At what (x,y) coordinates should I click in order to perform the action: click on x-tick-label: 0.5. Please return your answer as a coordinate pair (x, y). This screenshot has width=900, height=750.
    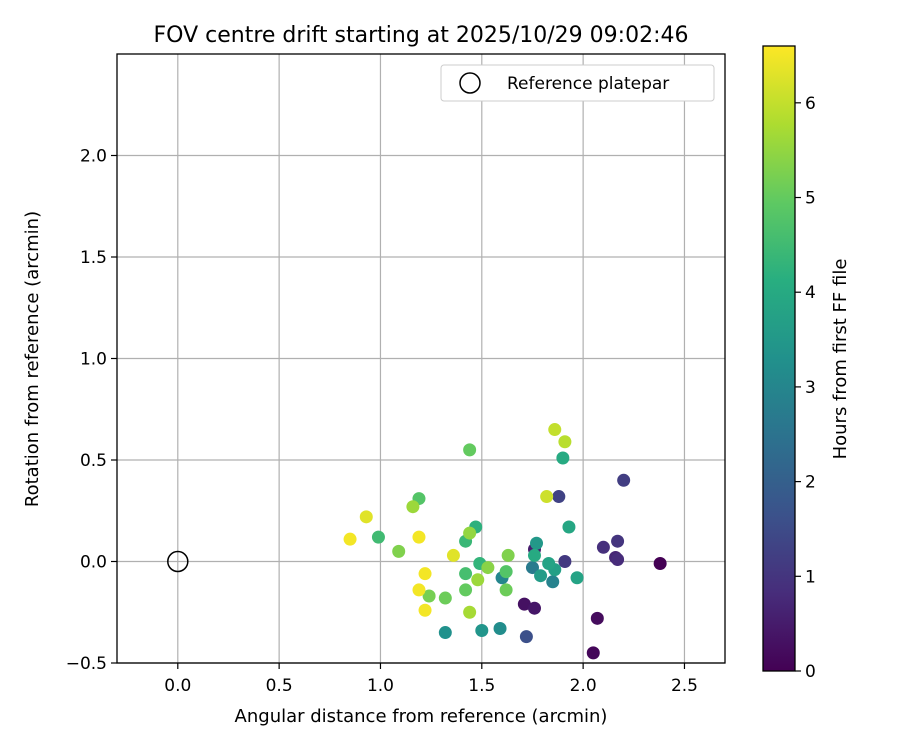
    Looking at the image, I should click on (279, 686).